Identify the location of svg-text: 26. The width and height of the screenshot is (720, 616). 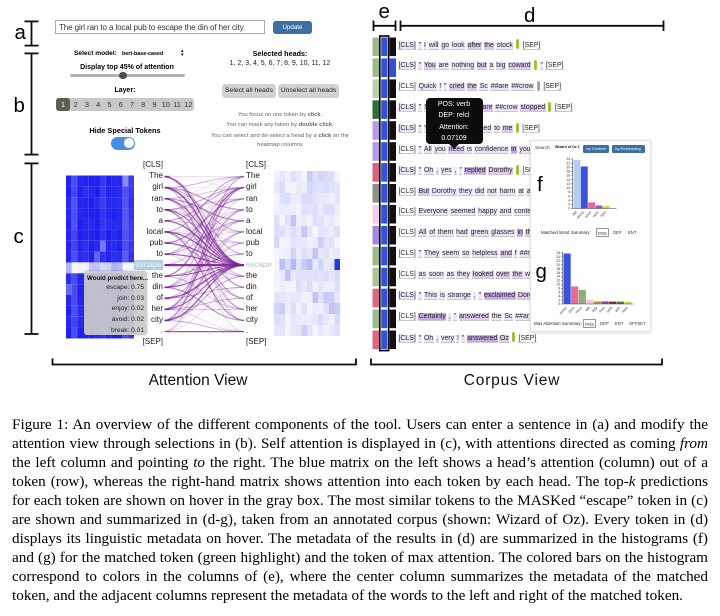
(558, 253).